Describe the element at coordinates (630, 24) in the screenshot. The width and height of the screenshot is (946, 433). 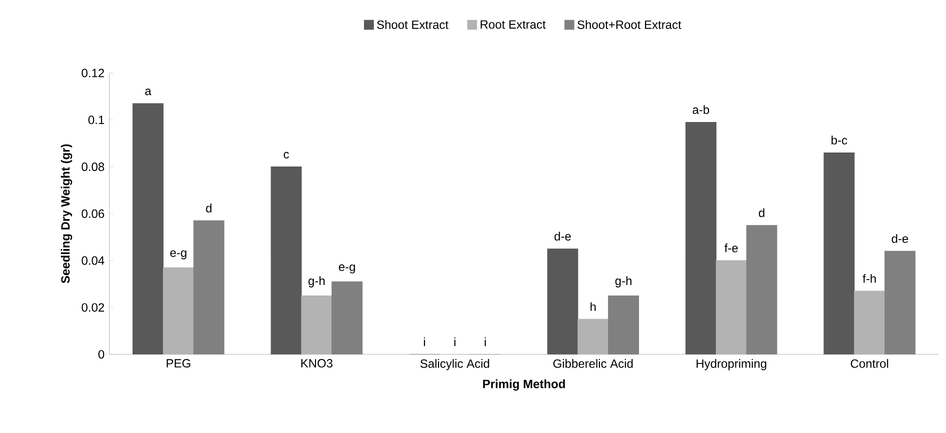
I see `legend-label: Shoot+Root Extract` at that location.